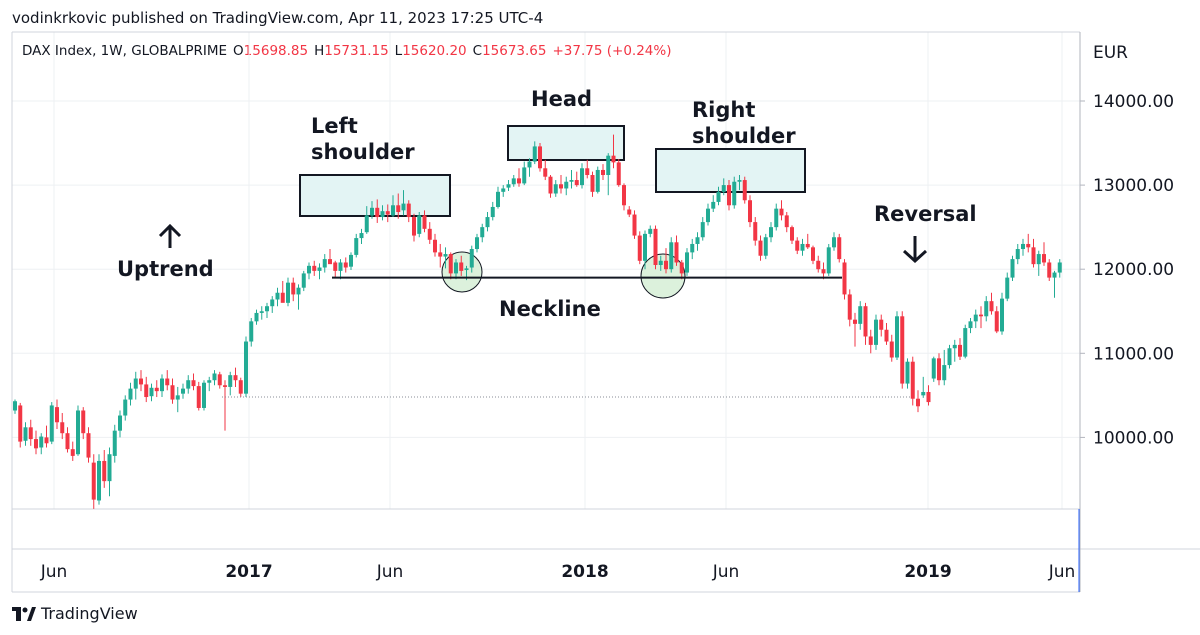 The image size is (1200, 635). What do you see at coordinates (584, 572) in the screenshot?
I see `x-tick-label: 2018` at bounding box center [584, 572].